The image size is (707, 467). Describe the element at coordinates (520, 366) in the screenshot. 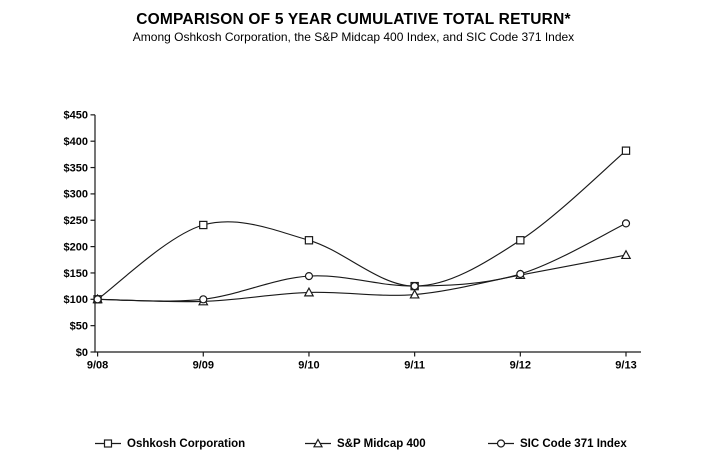

I see `x-tick-label: 9/12` at that location.